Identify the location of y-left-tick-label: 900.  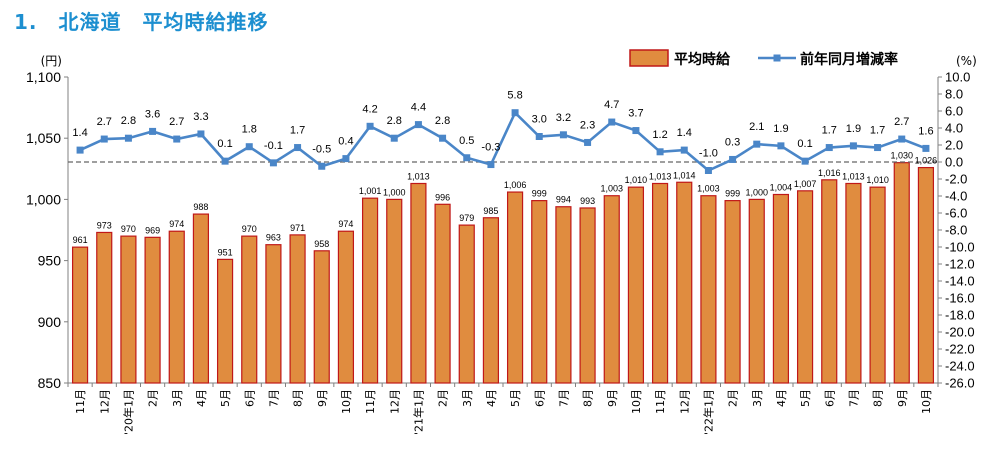
(50, 322).